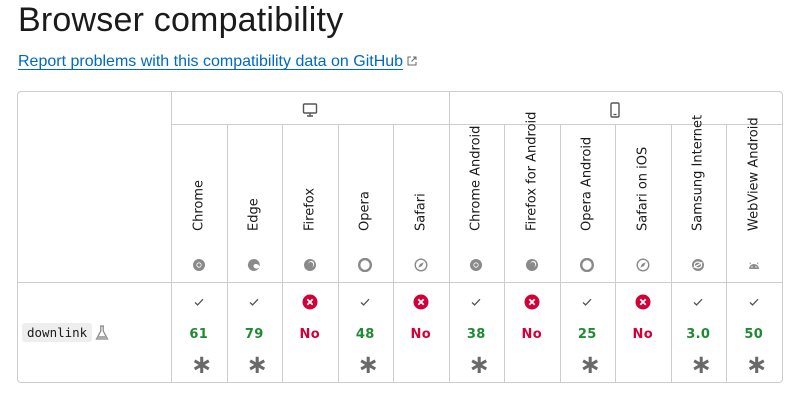  I want to click on browser-header-chrome-android: Chrome Android, so click(477, 203).